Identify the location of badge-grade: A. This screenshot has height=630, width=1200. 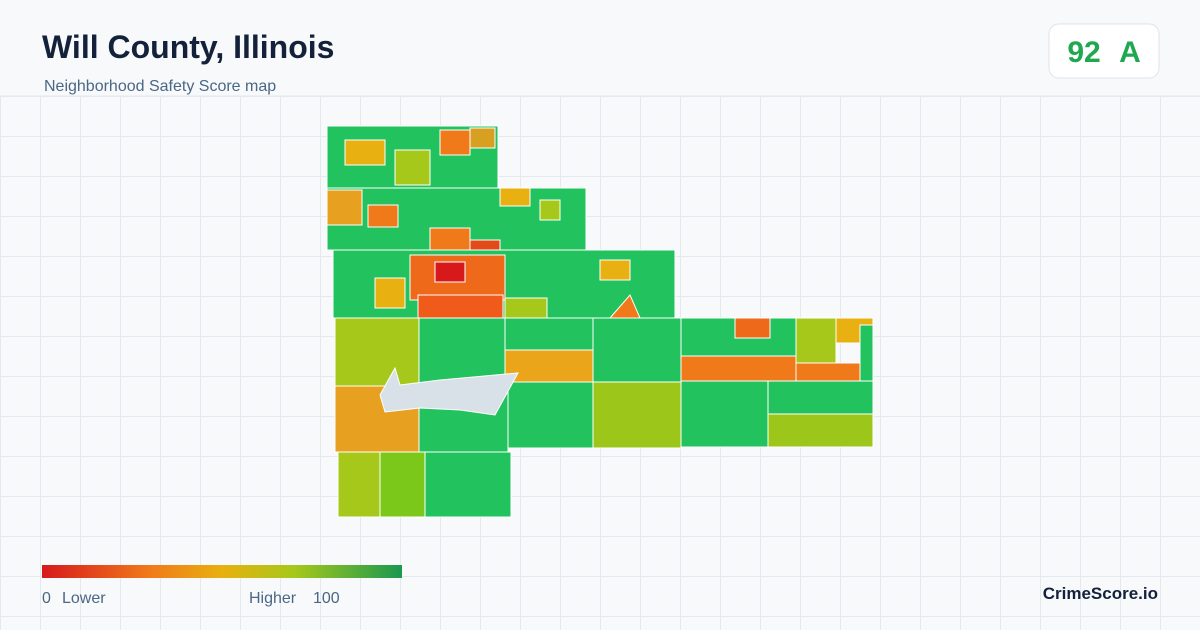
(1130, 52).